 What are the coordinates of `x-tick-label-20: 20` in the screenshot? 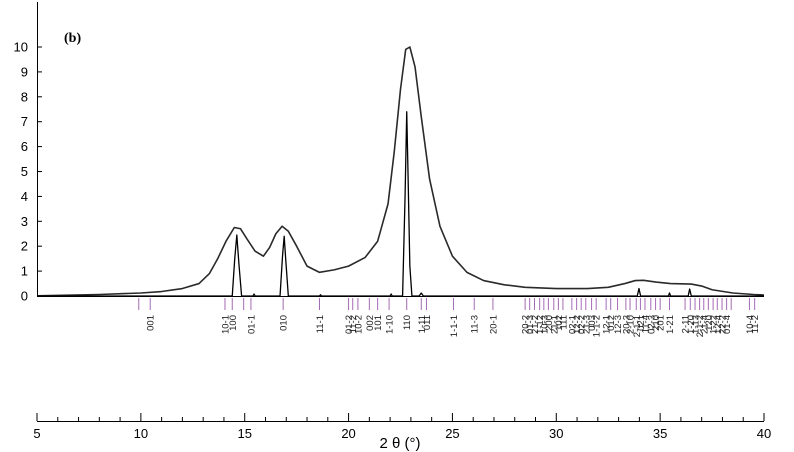 It's located at (348, 433).